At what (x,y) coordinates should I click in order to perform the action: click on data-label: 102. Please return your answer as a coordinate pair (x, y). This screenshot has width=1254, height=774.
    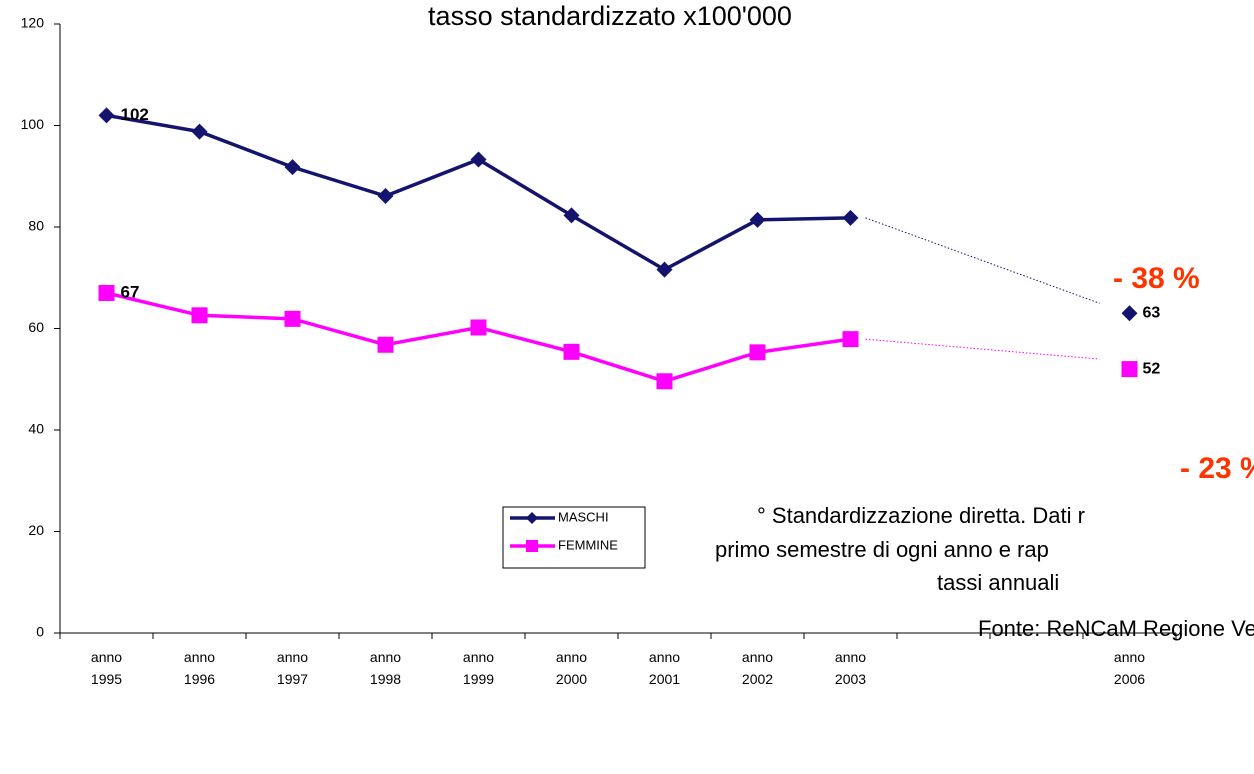
    Looking at the image, I should click on (135, 114).